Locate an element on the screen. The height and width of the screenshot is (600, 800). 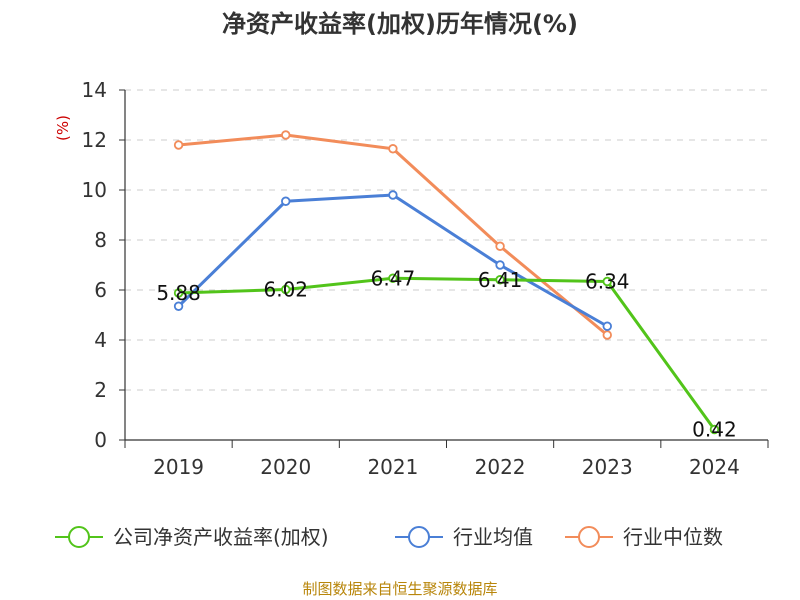
y-axis-ticks: 0 2 4 6 8 10 12 14 is located at coordinates (103, 265).